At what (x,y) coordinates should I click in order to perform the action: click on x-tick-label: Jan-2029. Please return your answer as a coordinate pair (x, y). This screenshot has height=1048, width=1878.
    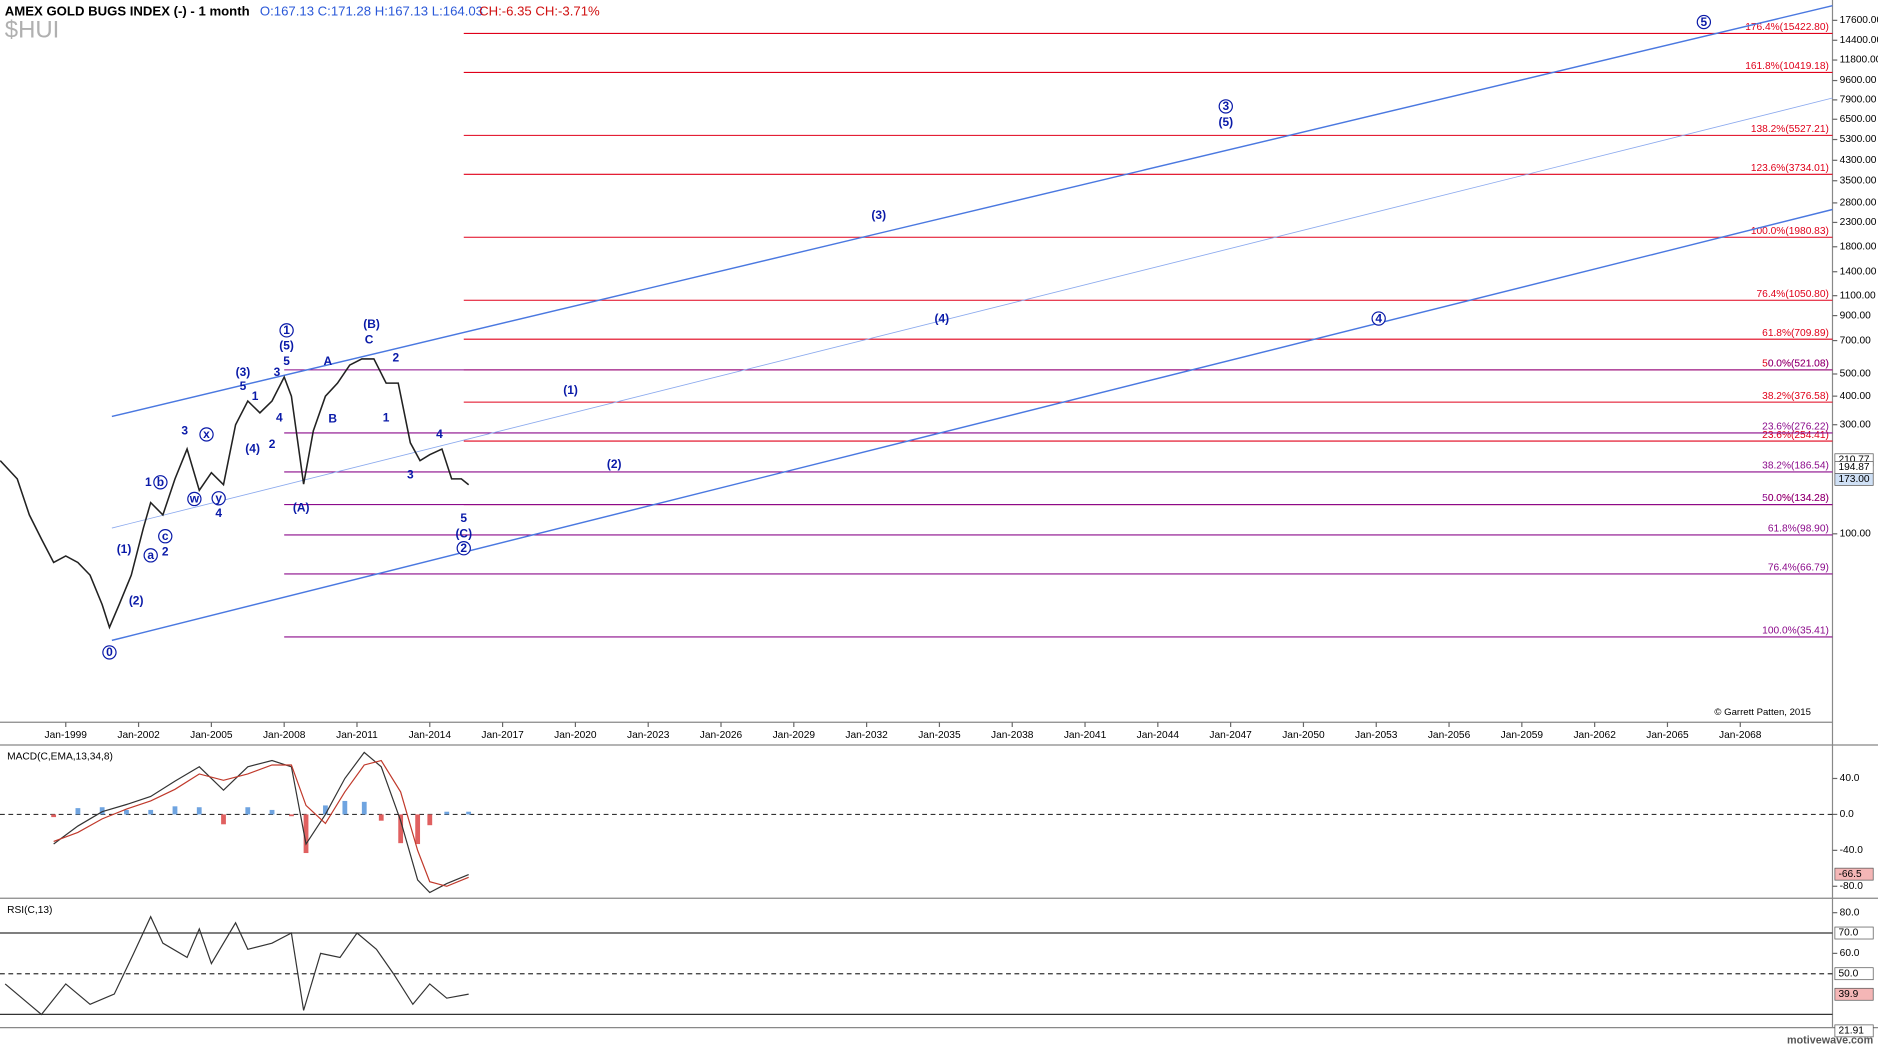
    Looking at the image, I should click on (794, 735).